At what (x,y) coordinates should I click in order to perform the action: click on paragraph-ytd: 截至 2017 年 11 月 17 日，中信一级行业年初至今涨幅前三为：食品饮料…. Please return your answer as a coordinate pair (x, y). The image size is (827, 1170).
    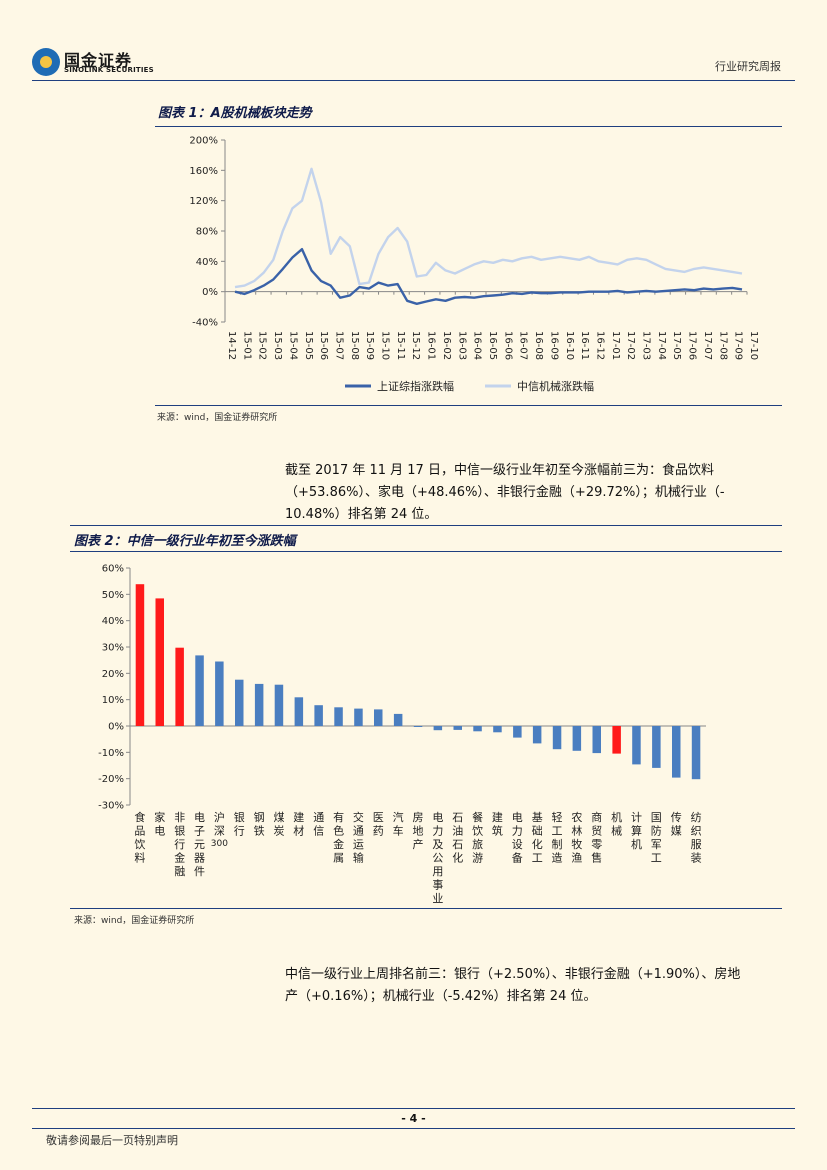
    Looking at the image, I should click on (535, 493).